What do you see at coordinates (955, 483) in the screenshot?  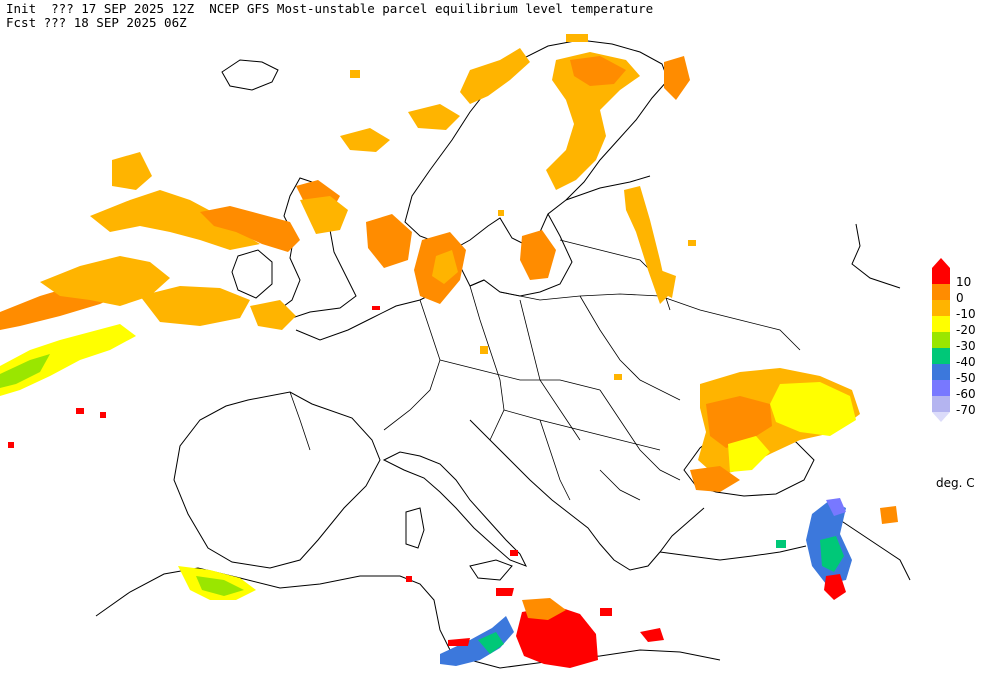 I see `units-label: deg. C` at bounding box center [955, 483].